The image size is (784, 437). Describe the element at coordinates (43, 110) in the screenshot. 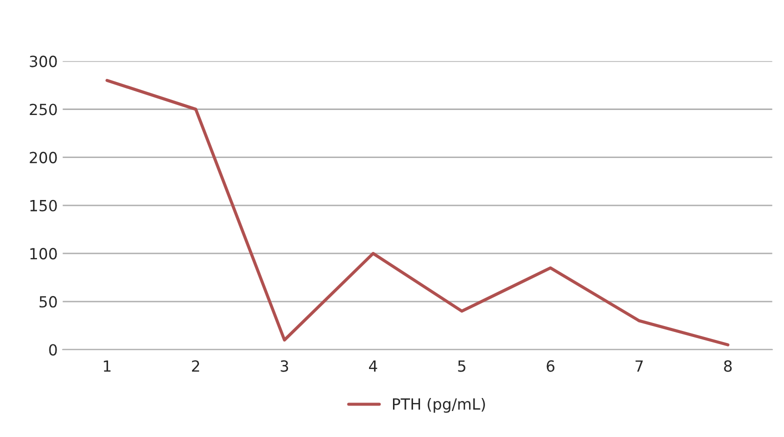

I see `y-tick-label: 250` at that location.